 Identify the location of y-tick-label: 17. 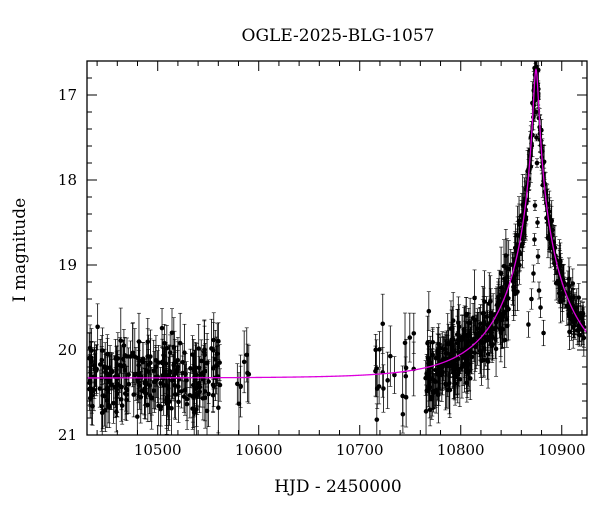
(67, 95).